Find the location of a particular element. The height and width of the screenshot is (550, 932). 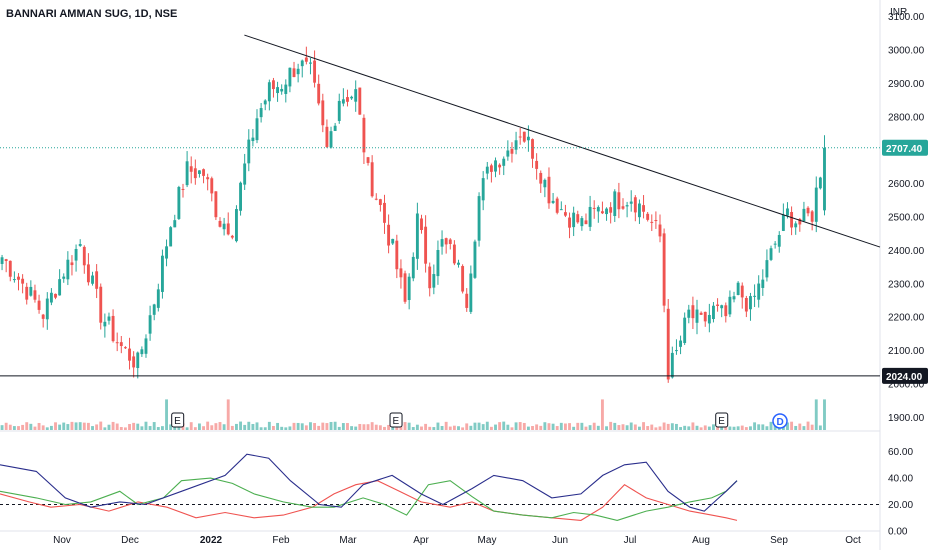

time-tick-label: Feb is located at coordinates (281, 540).